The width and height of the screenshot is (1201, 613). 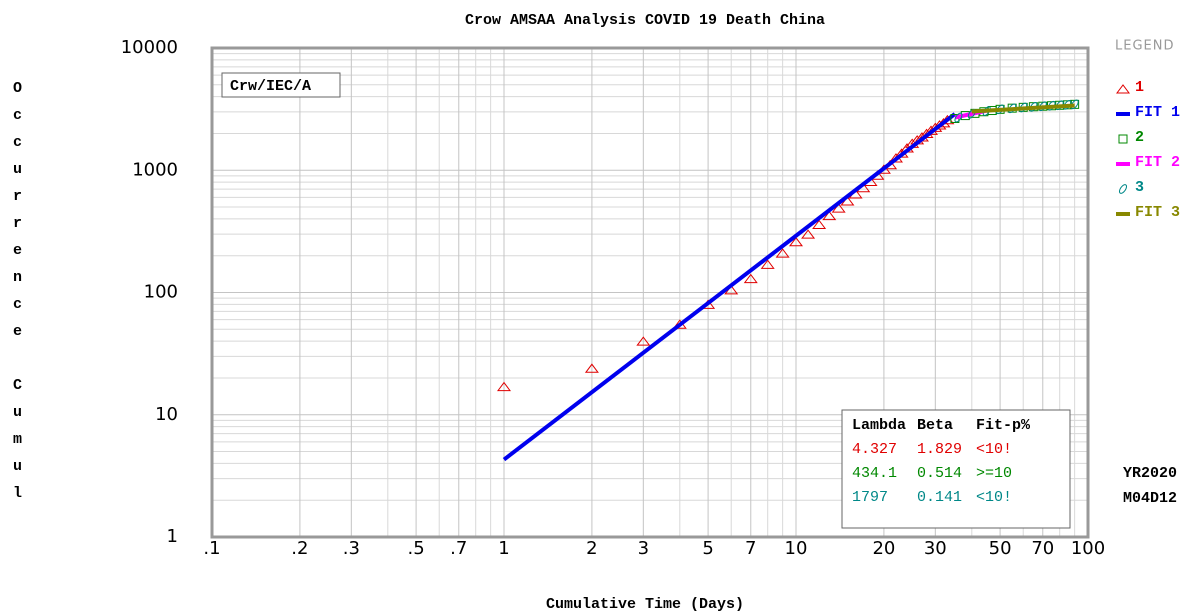 What do you see at coordinates (874, 449) in the screenshot?
I see `stats-cell: 4.327` at bounding box center [874, 449].